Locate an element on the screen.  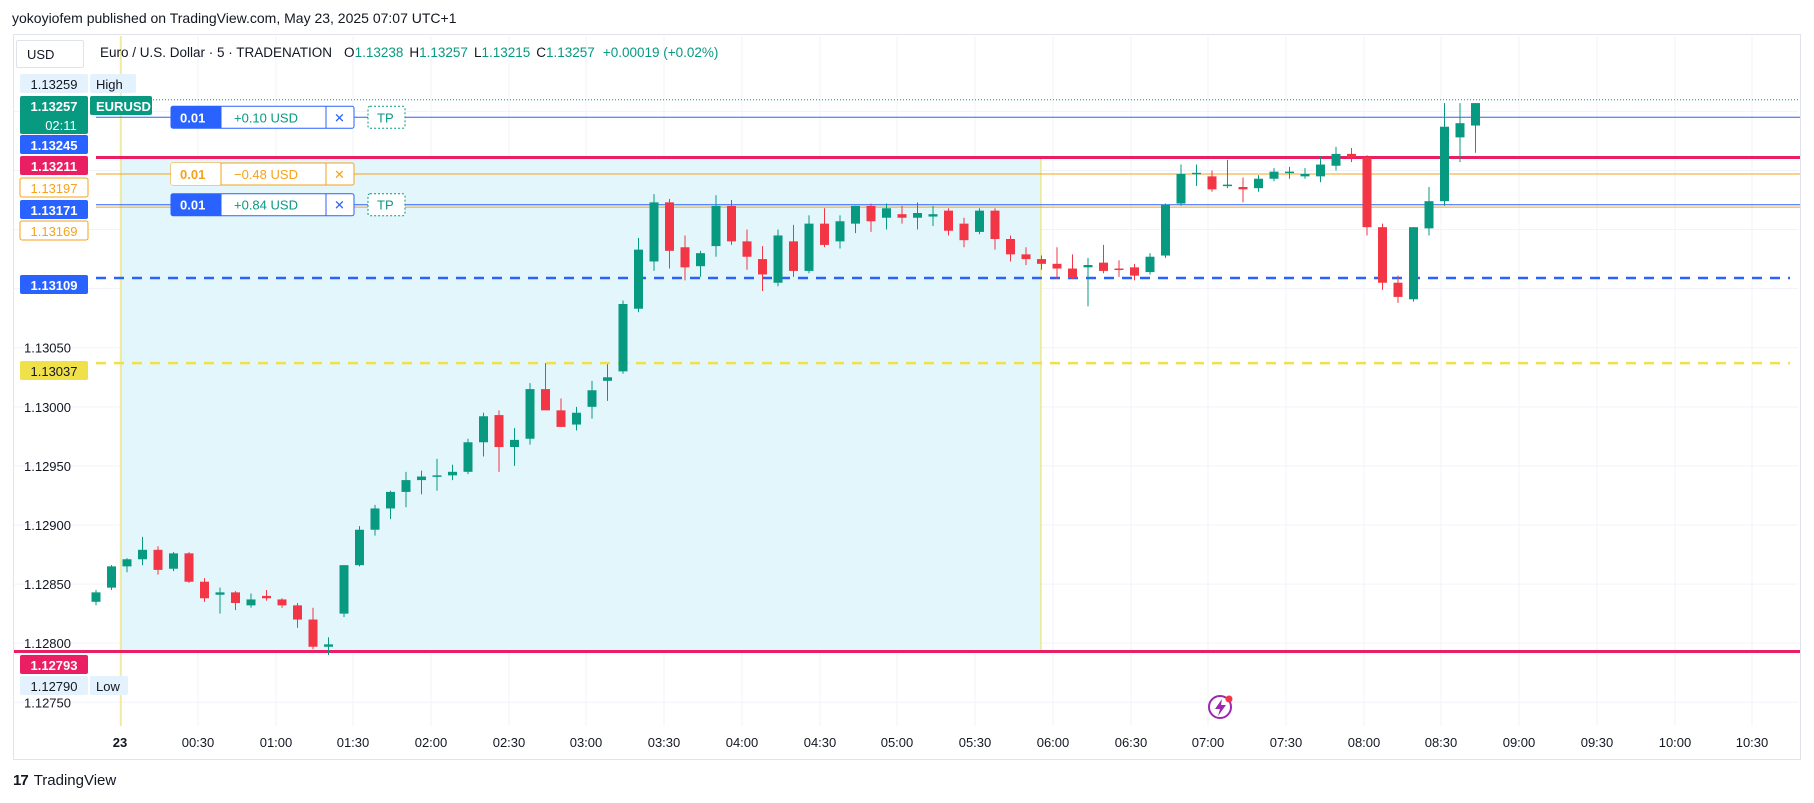
price-label: 1.13169 is located at coordinates (54, 230).